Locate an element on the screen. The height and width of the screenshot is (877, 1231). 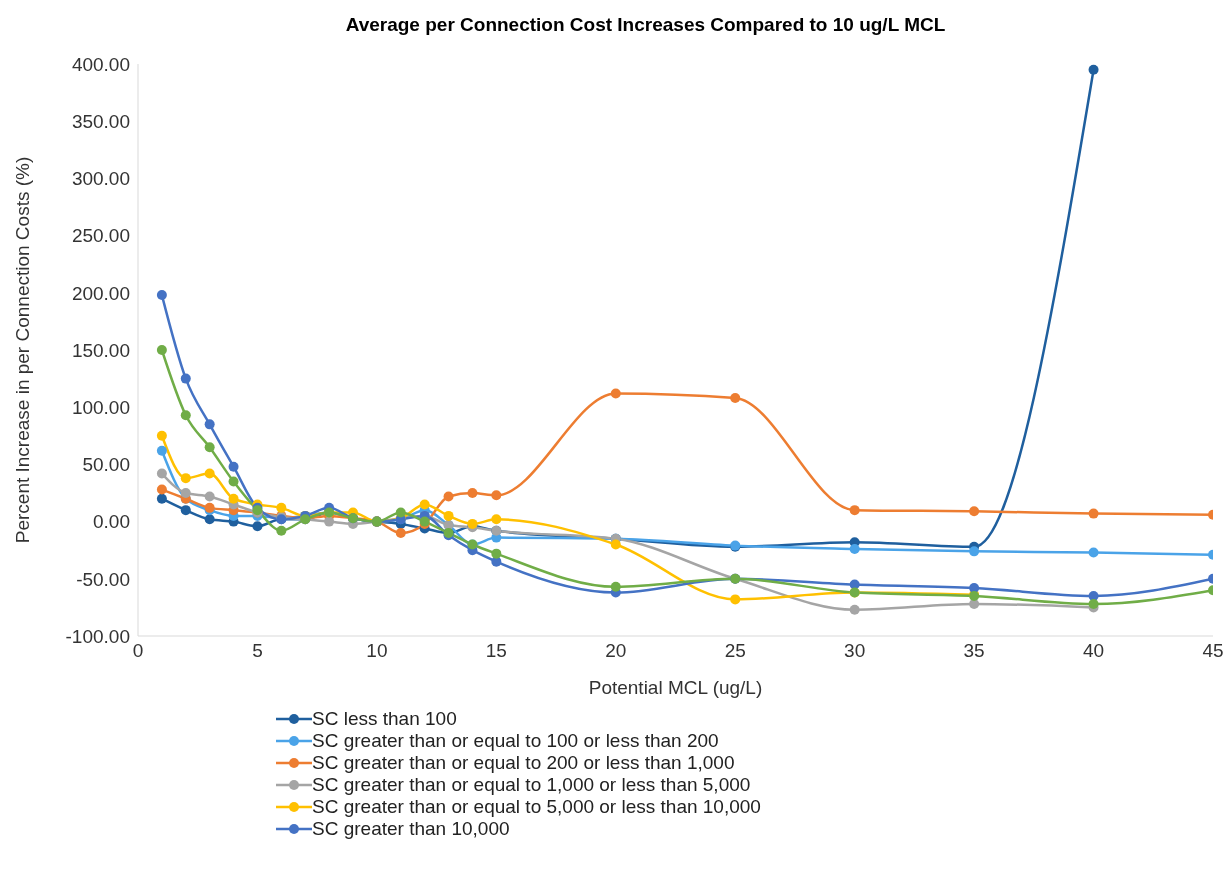
x-tick-label: 45 is located at coordinates (1213, 651).